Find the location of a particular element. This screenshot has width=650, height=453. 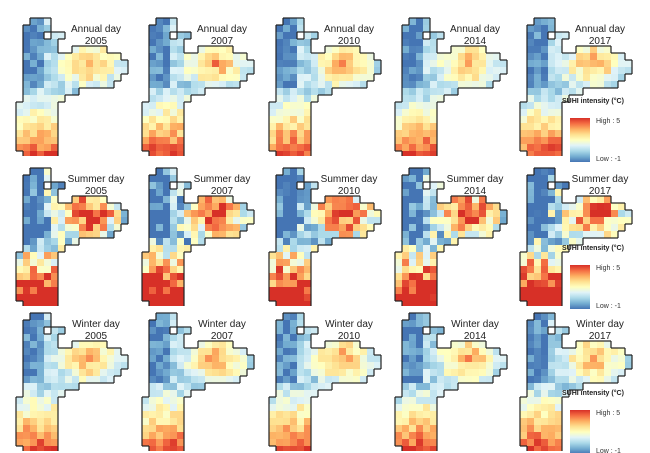

panel-year: 2017 is located at coordinates (600, 191).